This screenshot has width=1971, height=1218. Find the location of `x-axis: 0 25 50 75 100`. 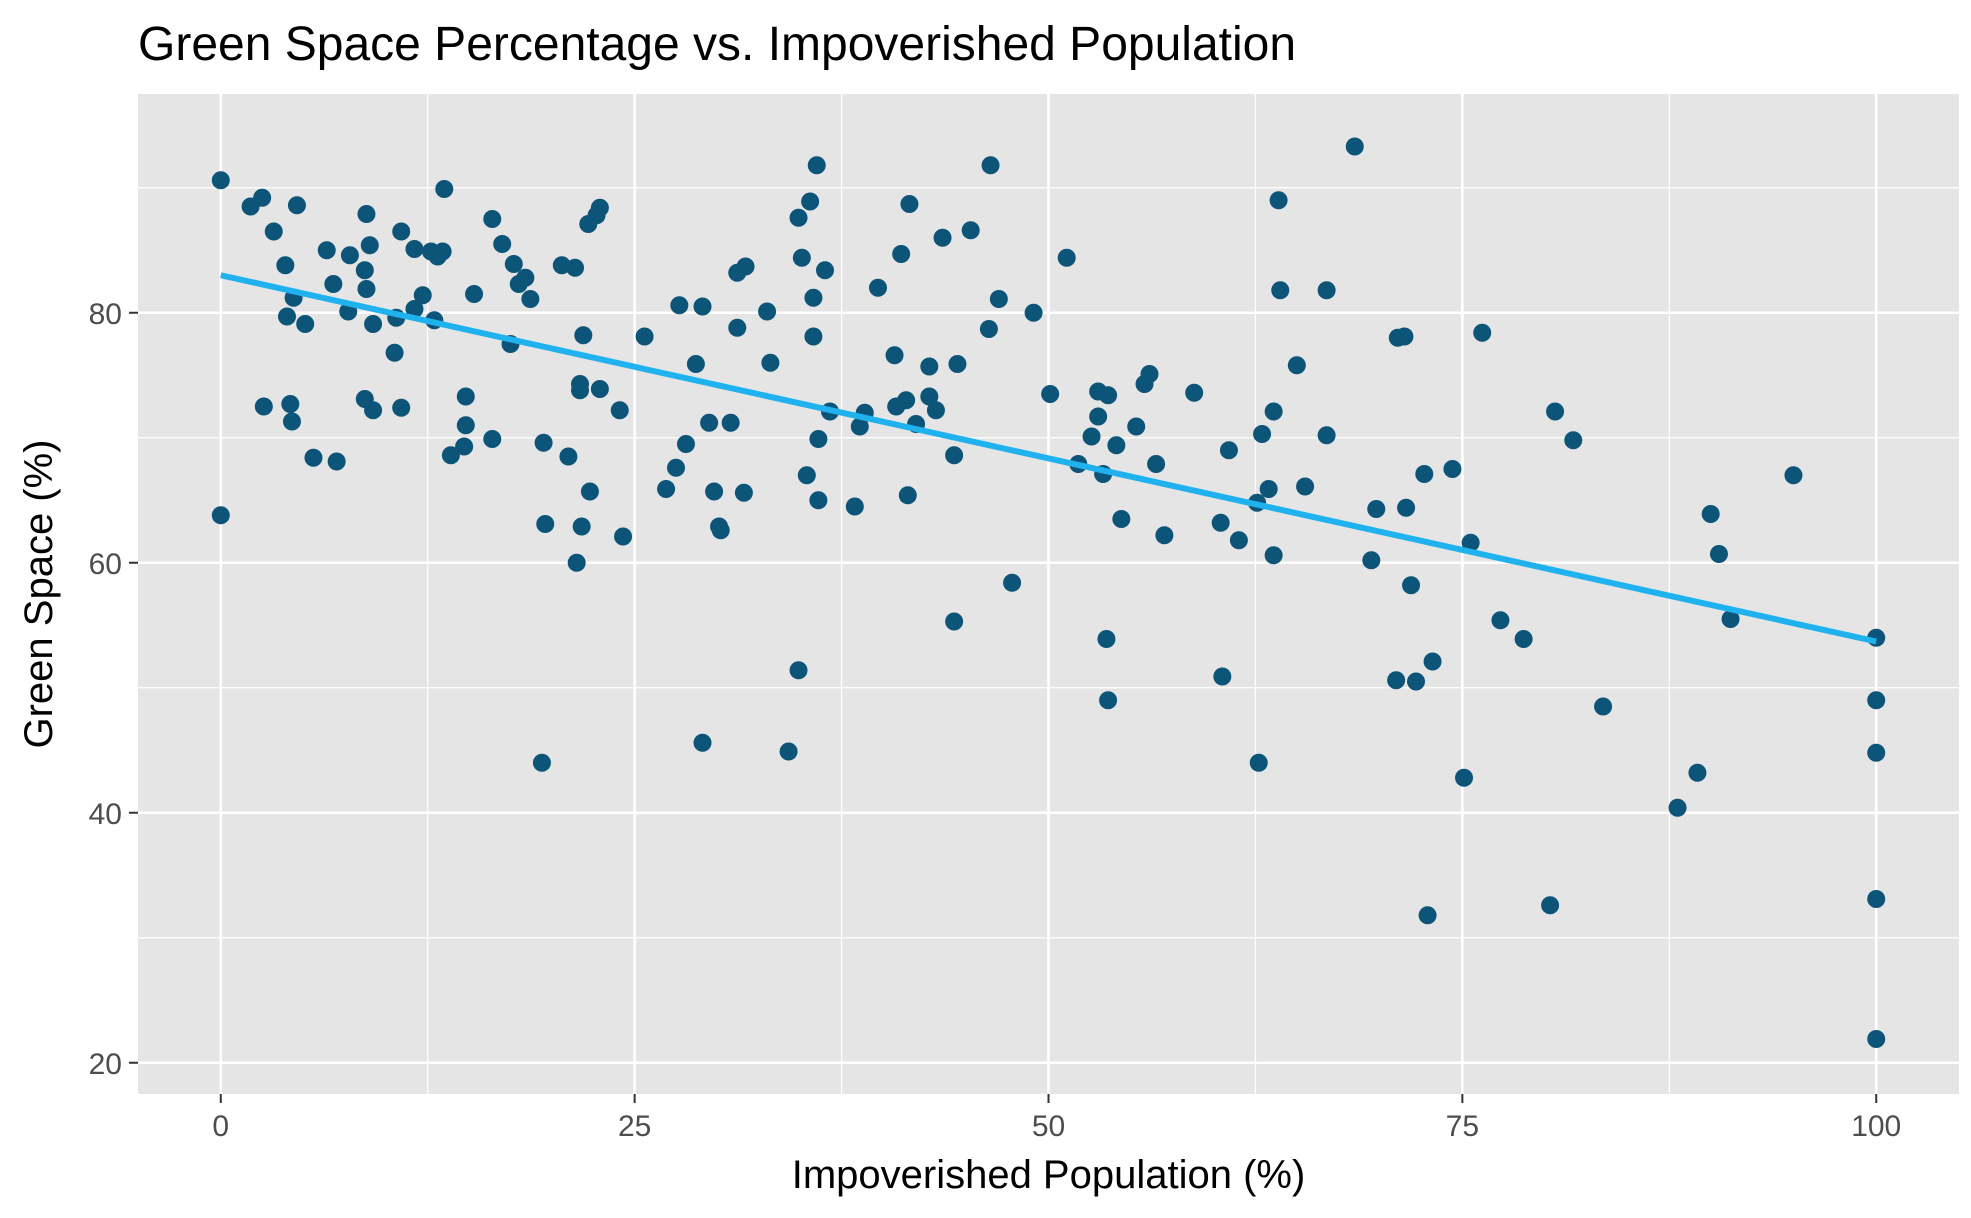

x-axis: 0 25 50 75 100 is located at coordinates (1056, 1118).